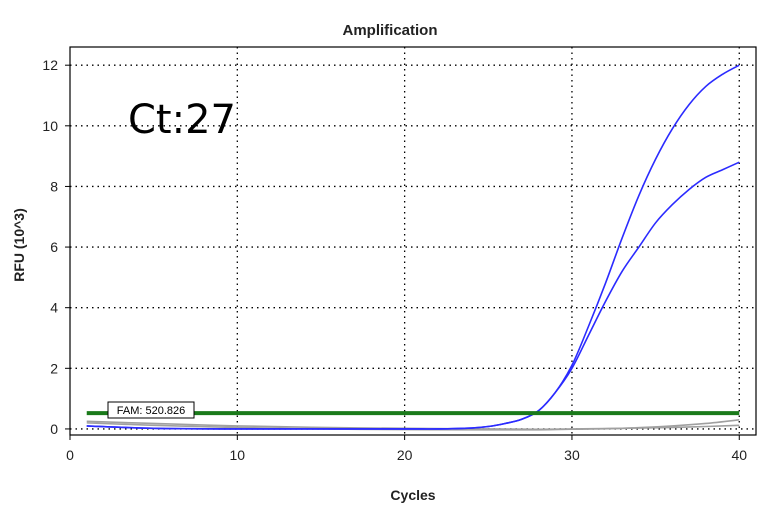 Image resolution: width=780 pixels, height=519 pixels. What do you see at coordinates (54, 186) in the screenshot?
I see `y-tick-label: 8` at bounding box center [54, 186].